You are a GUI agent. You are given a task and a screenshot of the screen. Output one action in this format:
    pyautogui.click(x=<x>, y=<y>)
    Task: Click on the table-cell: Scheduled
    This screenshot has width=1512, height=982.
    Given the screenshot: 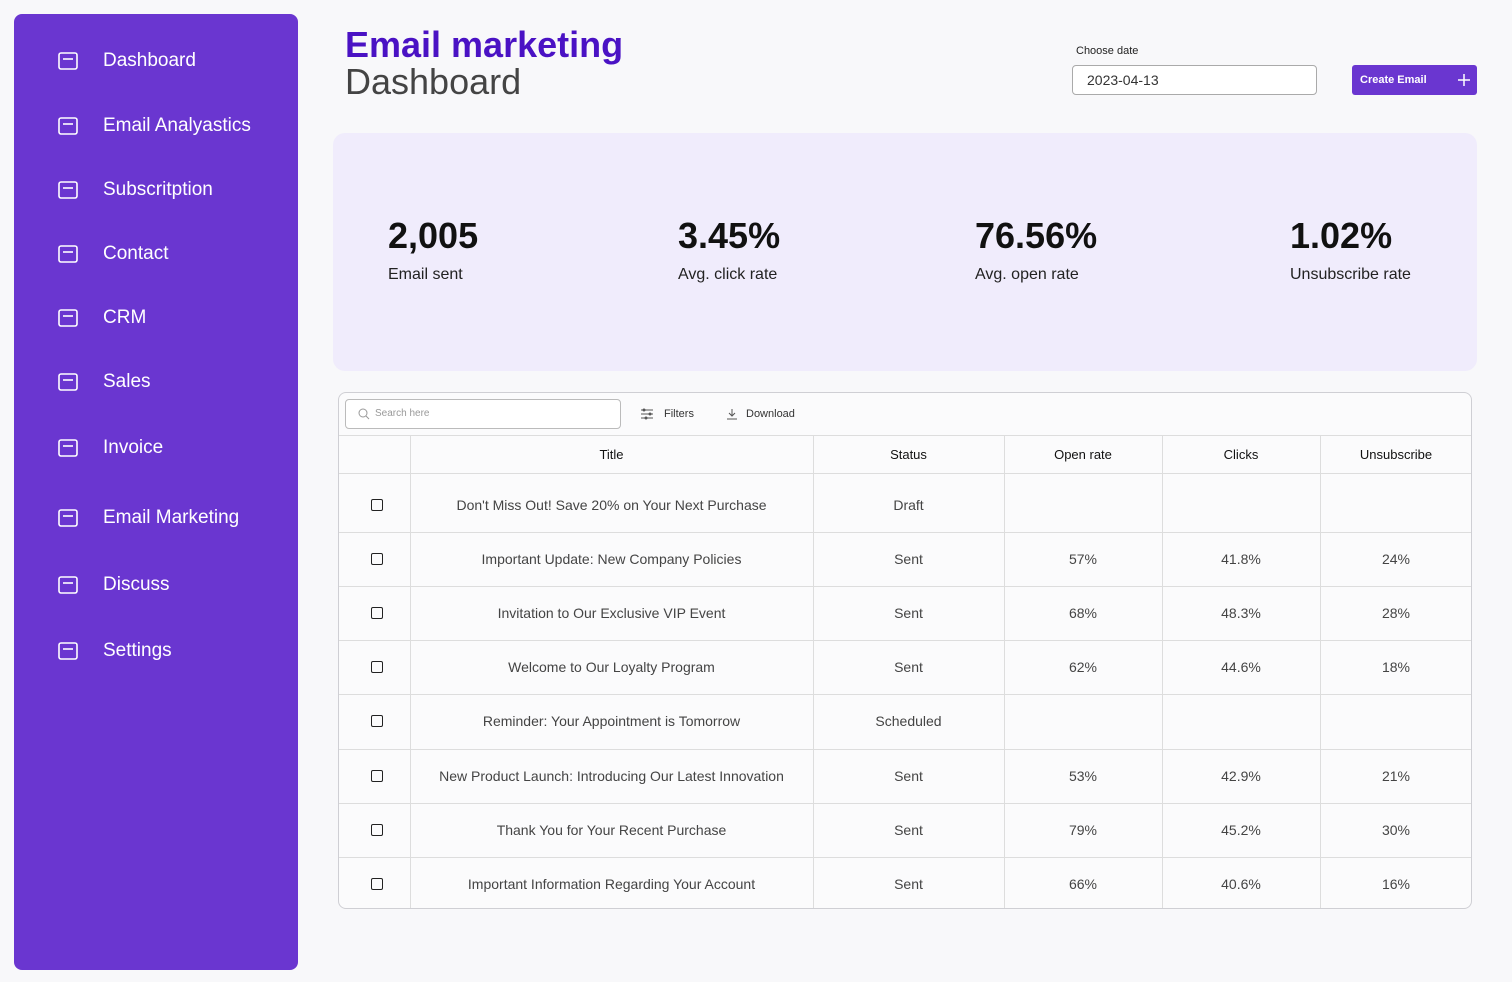 What is the action you would take?
    pyautogui.click(x=908, y=721)
    